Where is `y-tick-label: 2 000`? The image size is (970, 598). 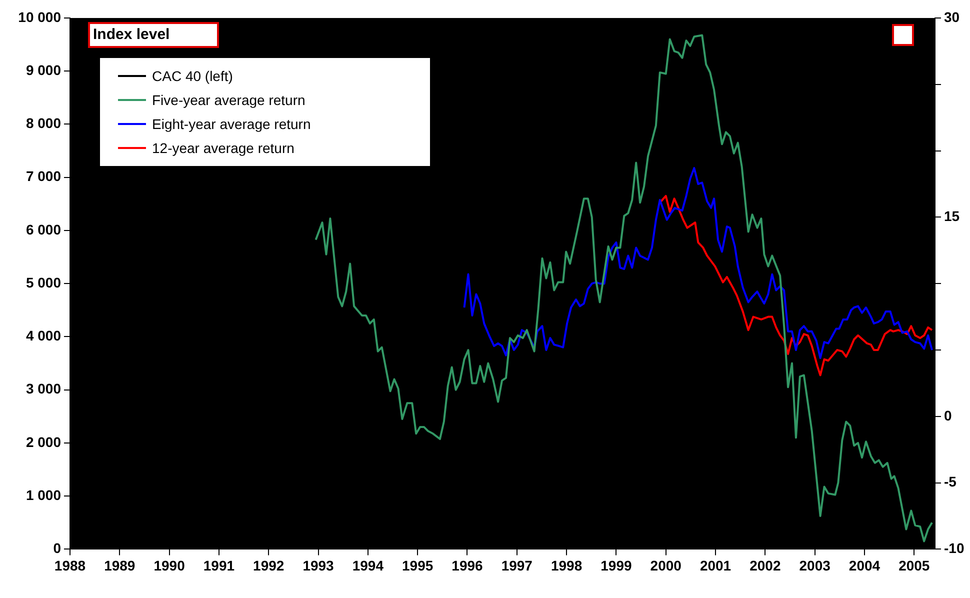
y-tick-label: 2 000 is located at coordinates (44, 442).